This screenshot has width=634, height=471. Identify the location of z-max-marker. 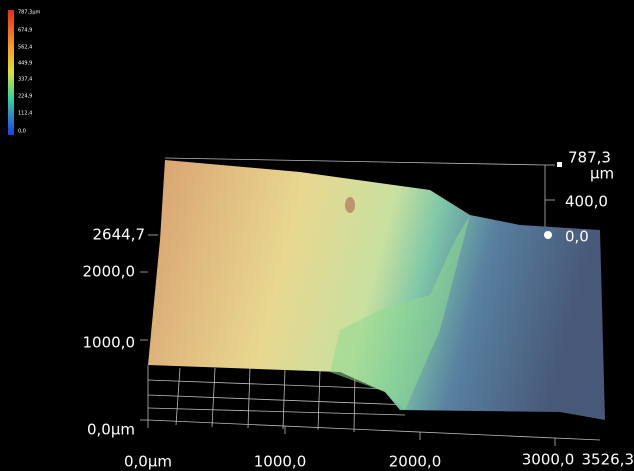
(559, 164).